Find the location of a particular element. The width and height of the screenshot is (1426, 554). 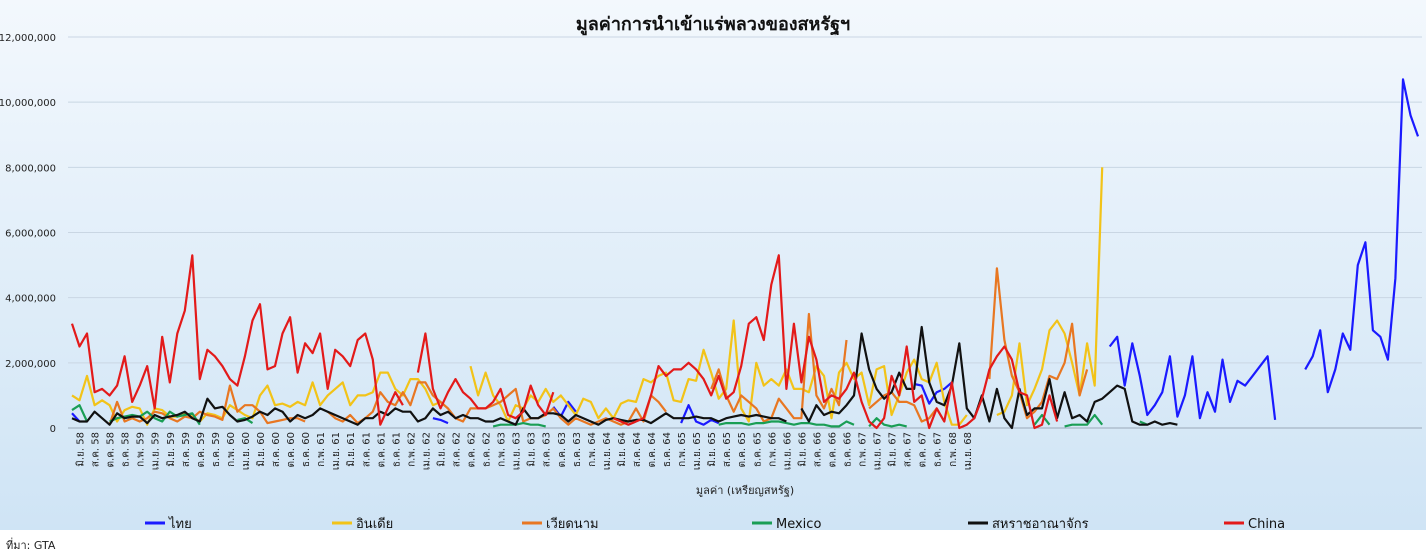

legend-entry: China is located at coordinates (1254, 523).